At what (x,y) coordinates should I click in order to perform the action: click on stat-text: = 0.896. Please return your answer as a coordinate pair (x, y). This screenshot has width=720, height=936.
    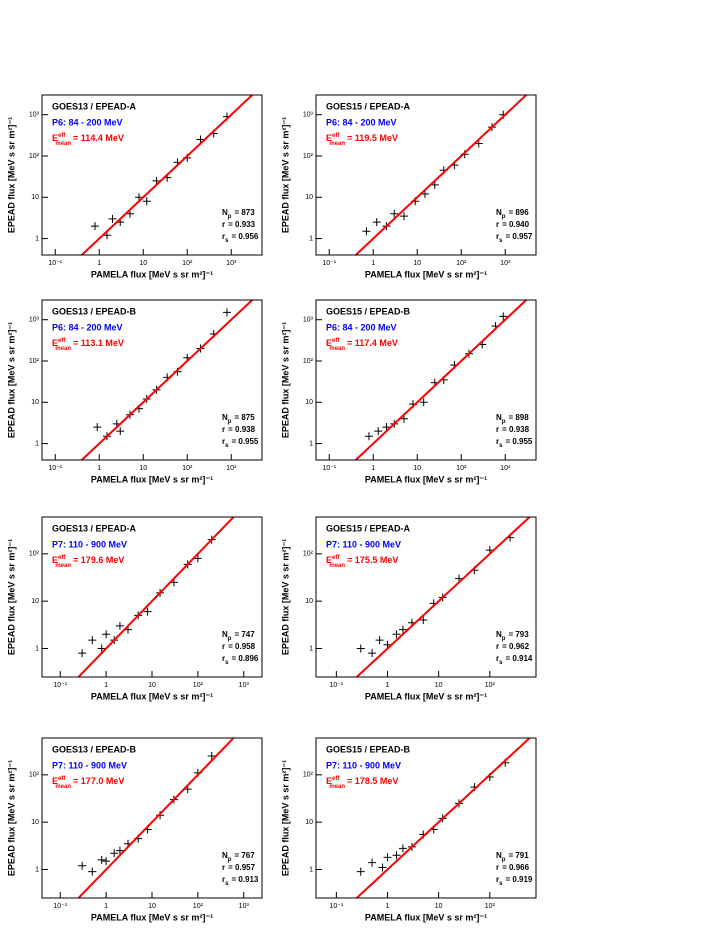
    Looking at the image, I should click on (244, 658).